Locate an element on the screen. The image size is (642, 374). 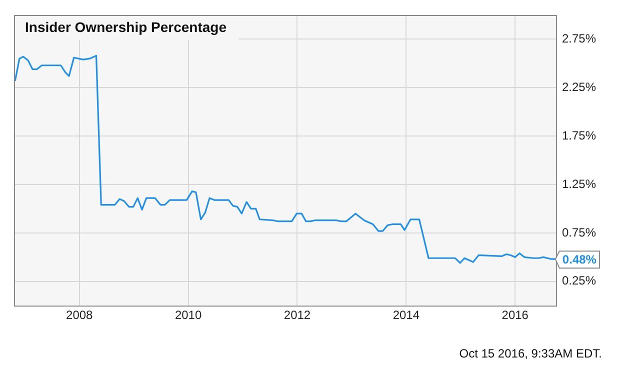
y-tick-label: 1.25% is located at coordinates (579, 183).